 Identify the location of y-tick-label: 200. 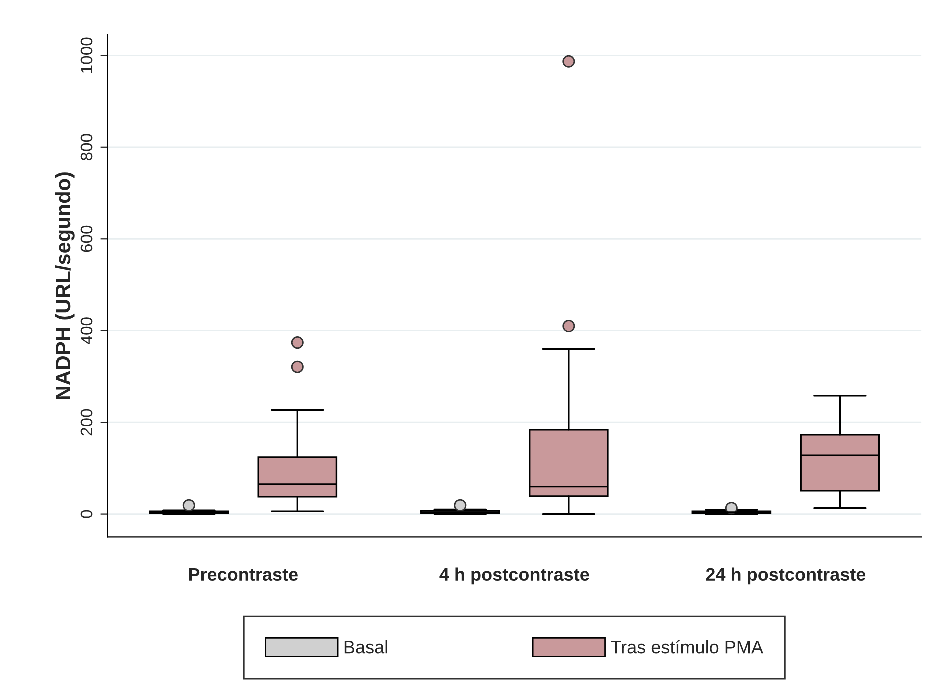
(86, 422).